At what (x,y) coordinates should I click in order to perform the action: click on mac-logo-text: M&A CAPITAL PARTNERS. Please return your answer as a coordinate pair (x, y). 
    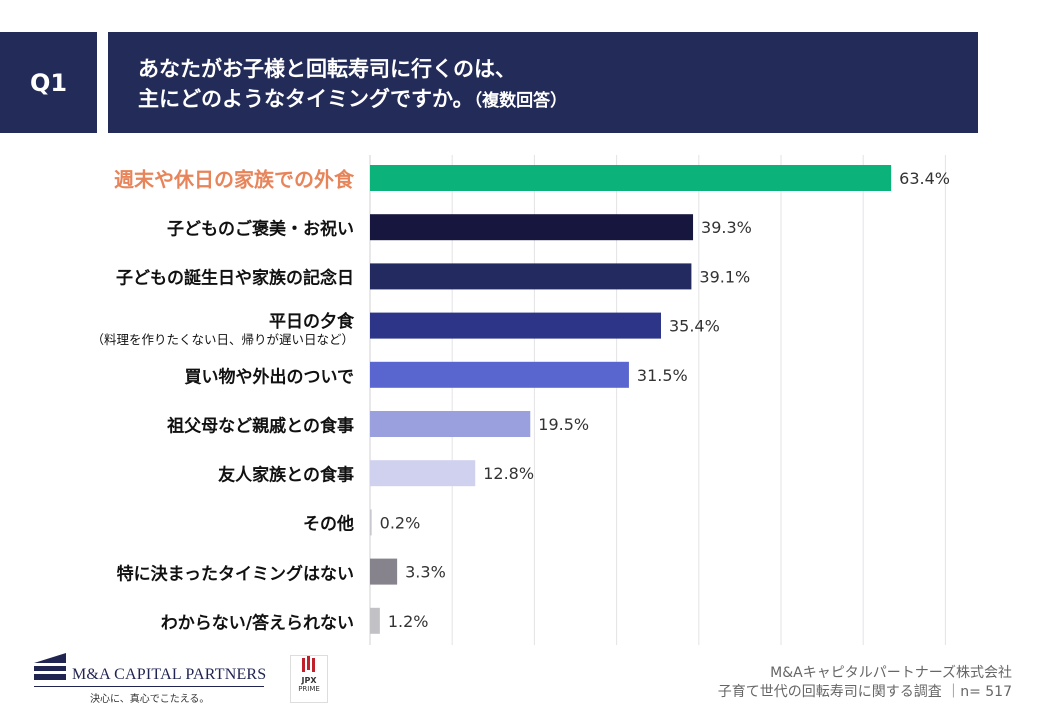
    Looking at the image, I should click on (169, 674).